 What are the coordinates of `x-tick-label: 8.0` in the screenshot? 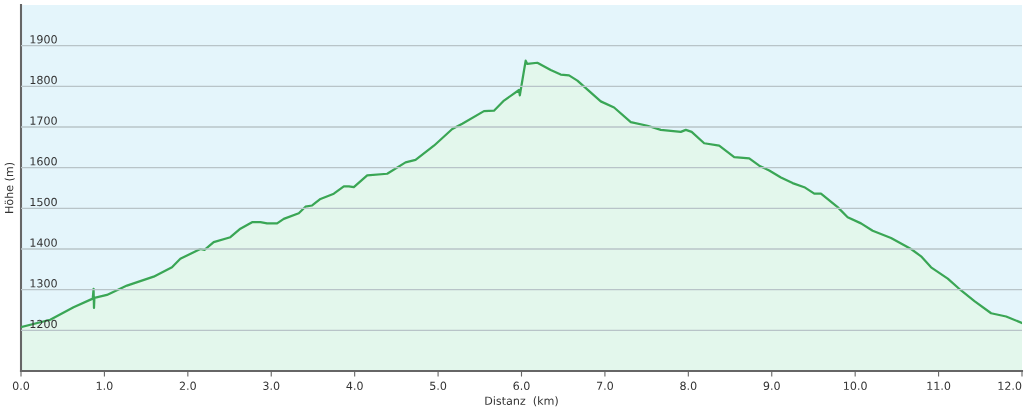 It's located at (688, 386).